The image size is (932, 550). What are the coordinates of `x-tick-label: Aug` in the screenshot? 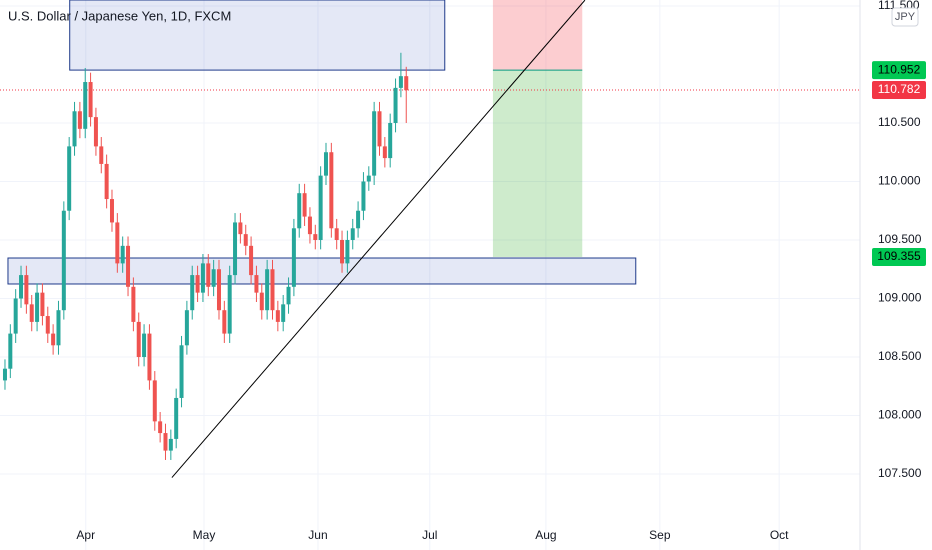 It's located at (545, 535).